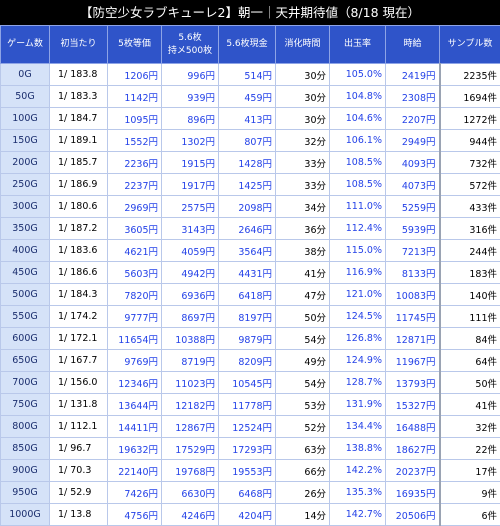 The width and height of the screenshot is (500, 526). What do you see at coordinates (413, 273) in the screenshot?
I see `cell-hourly: 8133円` at bounding box center [413, 273].